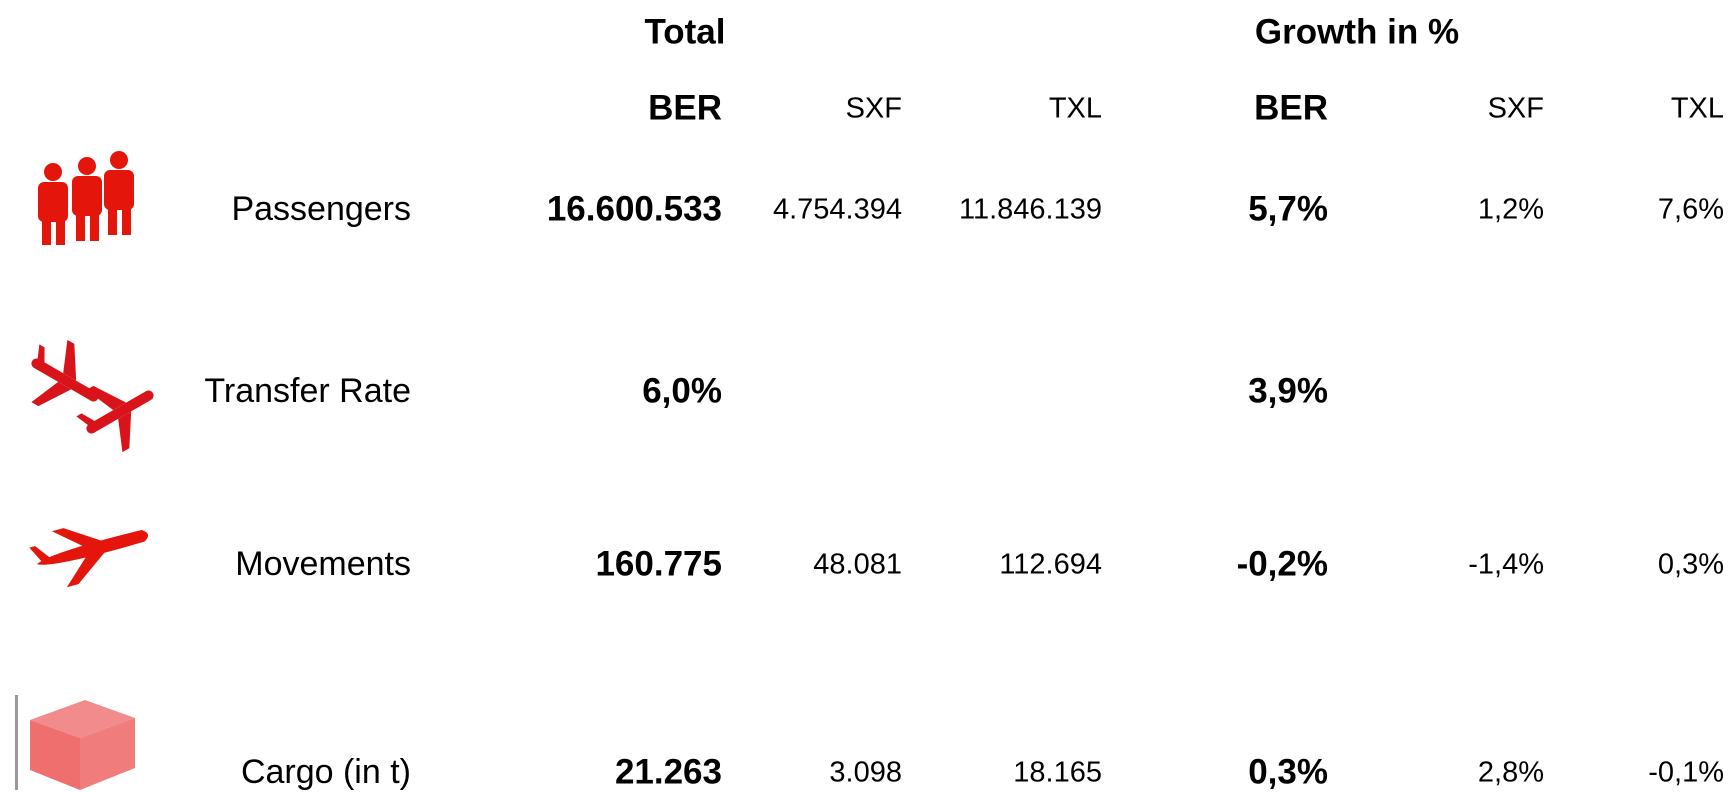  Describe the element at coordinates (92, 396) in the screenshot. I see `transfer-icon` at that location.